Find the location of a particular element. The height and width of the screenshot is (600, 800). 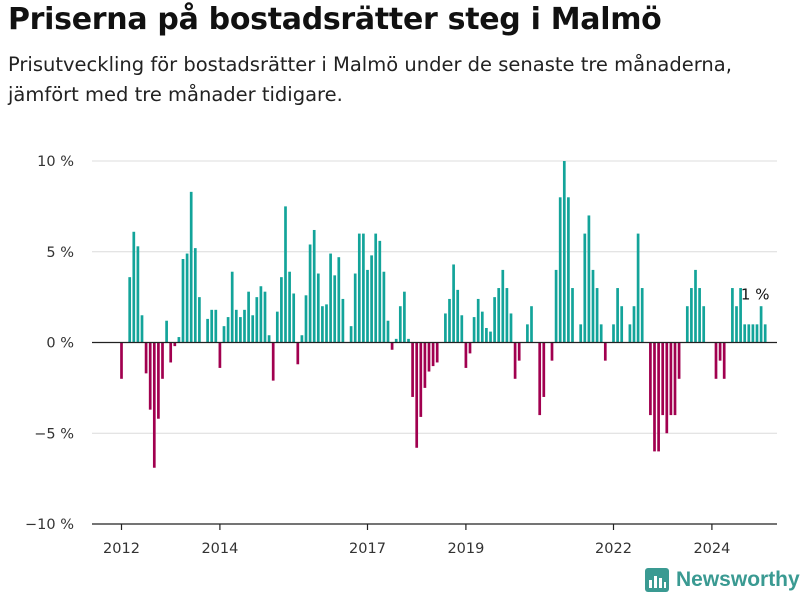

y-tick-label: 5 % is located at coordinates (60, 253).